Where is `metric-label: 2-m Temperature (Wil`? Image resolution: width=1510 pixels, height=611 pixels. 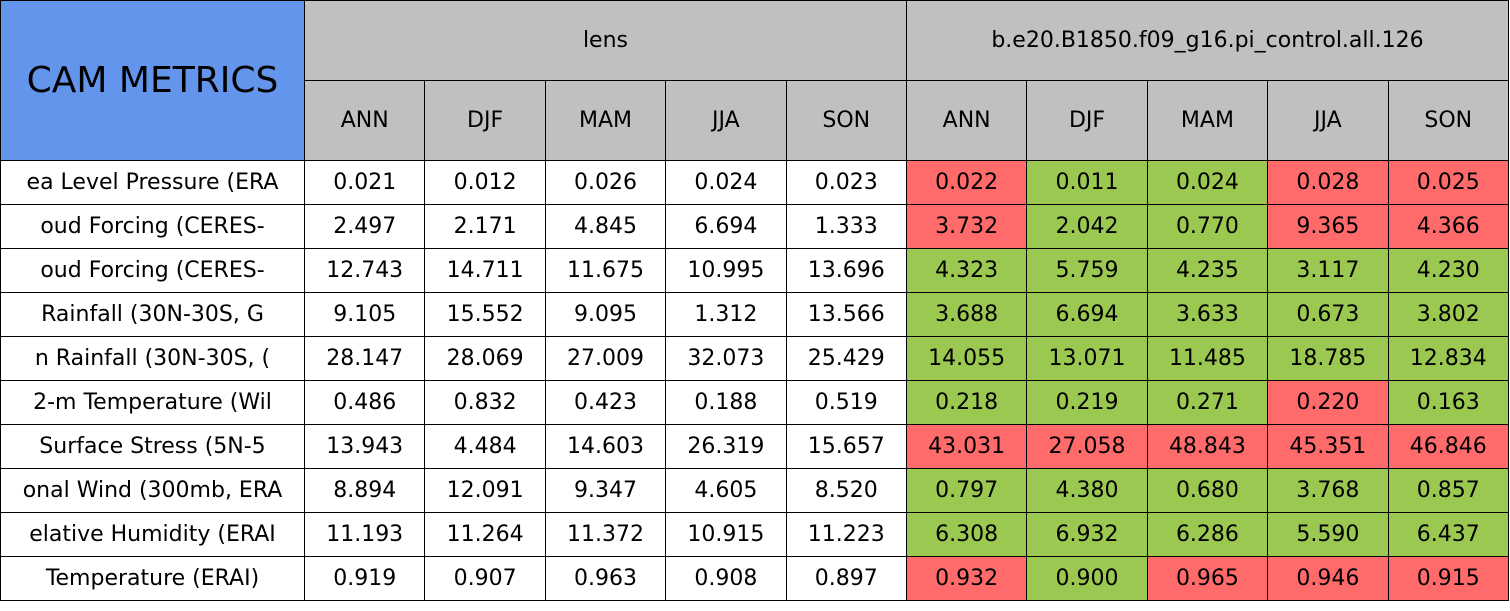 metric-label: 2-m Temperature (Wil is located at coordinates (152, 402).